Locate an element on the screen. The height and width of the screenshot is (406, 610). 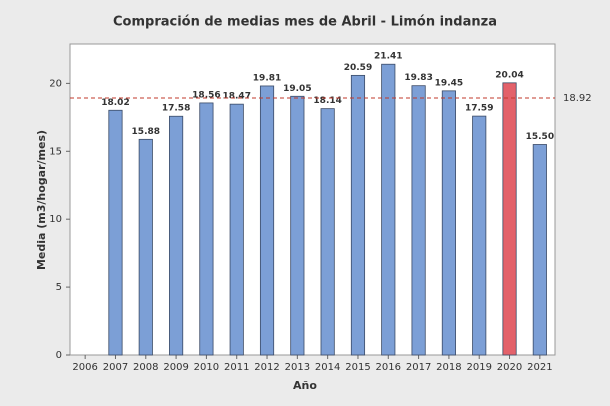
value-label: 17.58 is located at coordinates (176, 109).